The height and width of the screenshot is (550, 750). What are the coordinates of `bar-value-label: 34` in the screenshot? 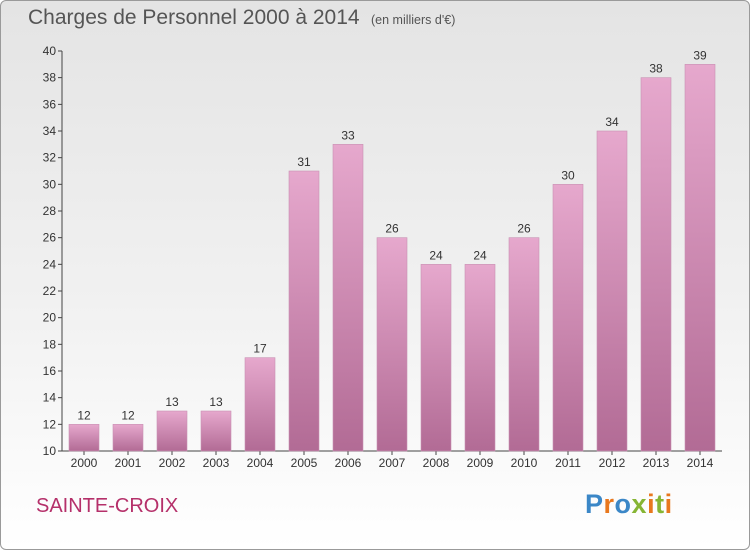 It's located at (612, 122).